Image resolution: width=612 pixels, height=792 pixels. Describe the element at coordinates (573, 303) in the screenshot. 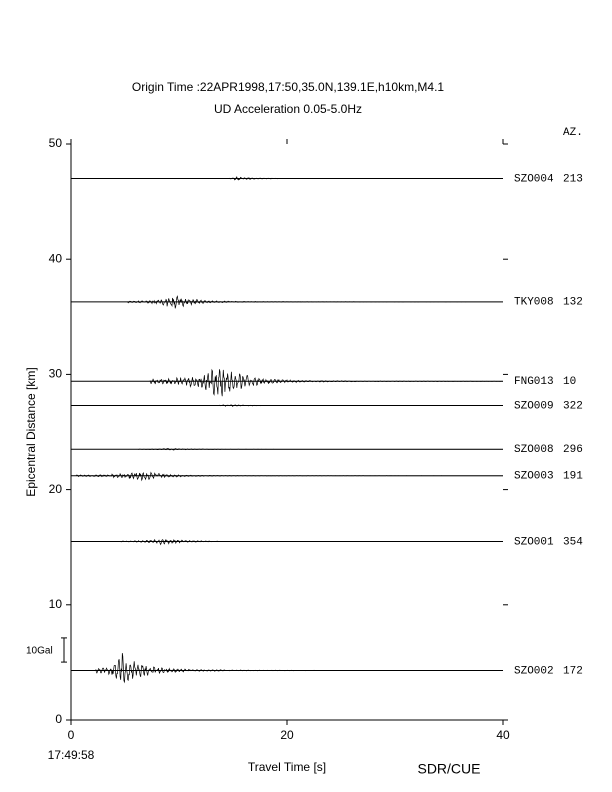

I see `azimuth-label: 132` at that location.